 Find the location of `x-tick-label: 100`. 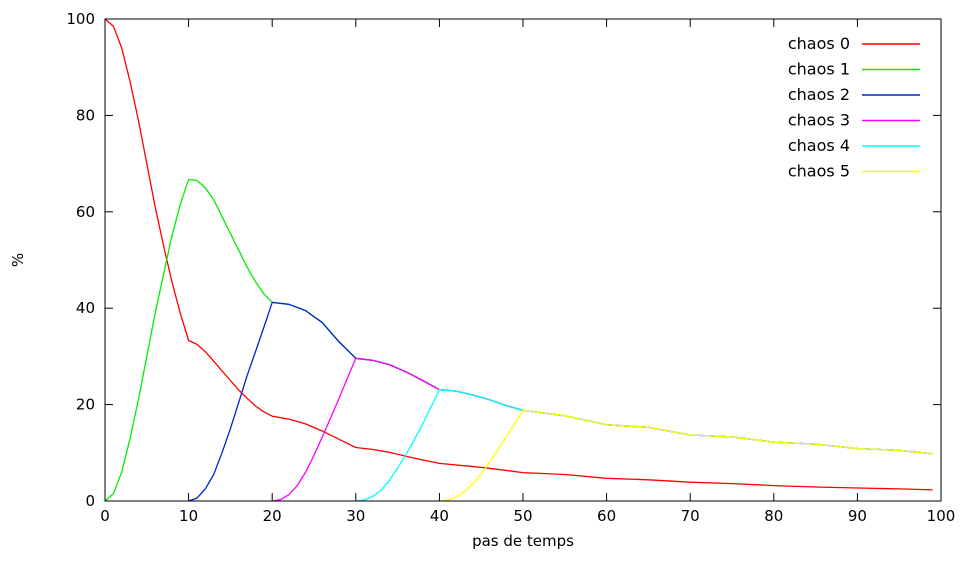

x-tick-label: 100 is located at coordinates (941, 516).